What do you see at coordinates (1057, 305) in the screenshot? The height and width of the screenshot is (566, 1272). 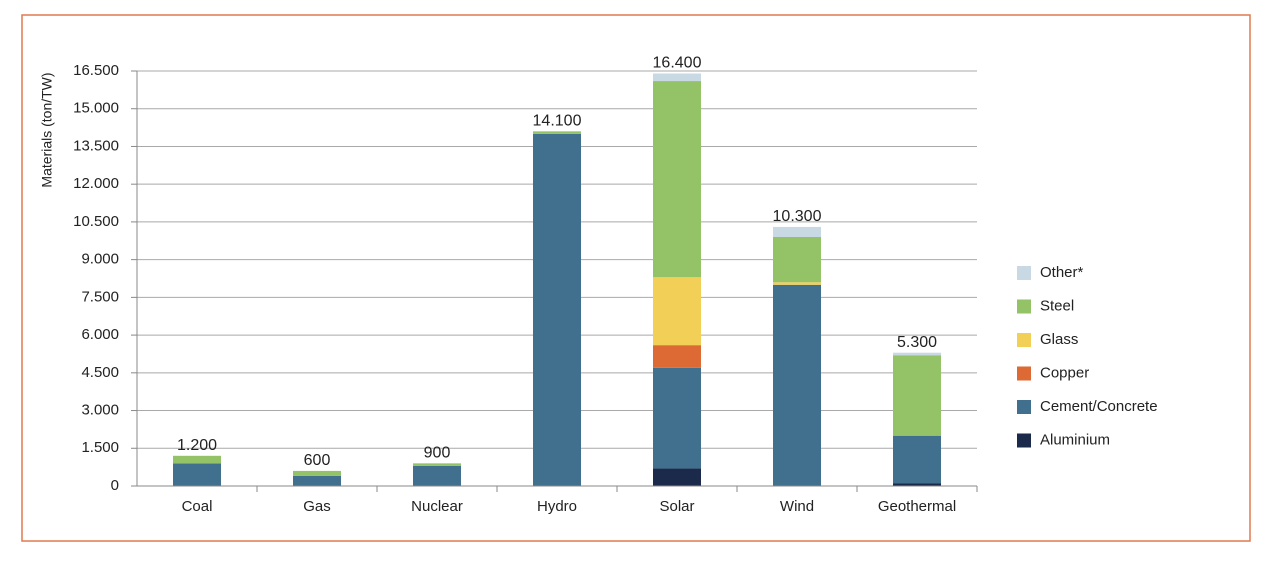 I see `legend-label: Steel` at bounding box center [1057, 305].